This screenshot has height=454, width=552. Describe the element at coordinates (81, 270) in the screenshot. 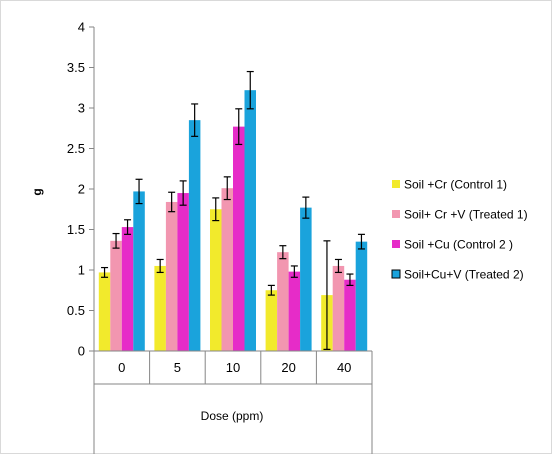

I see `y-tick-label: 1` at that location.